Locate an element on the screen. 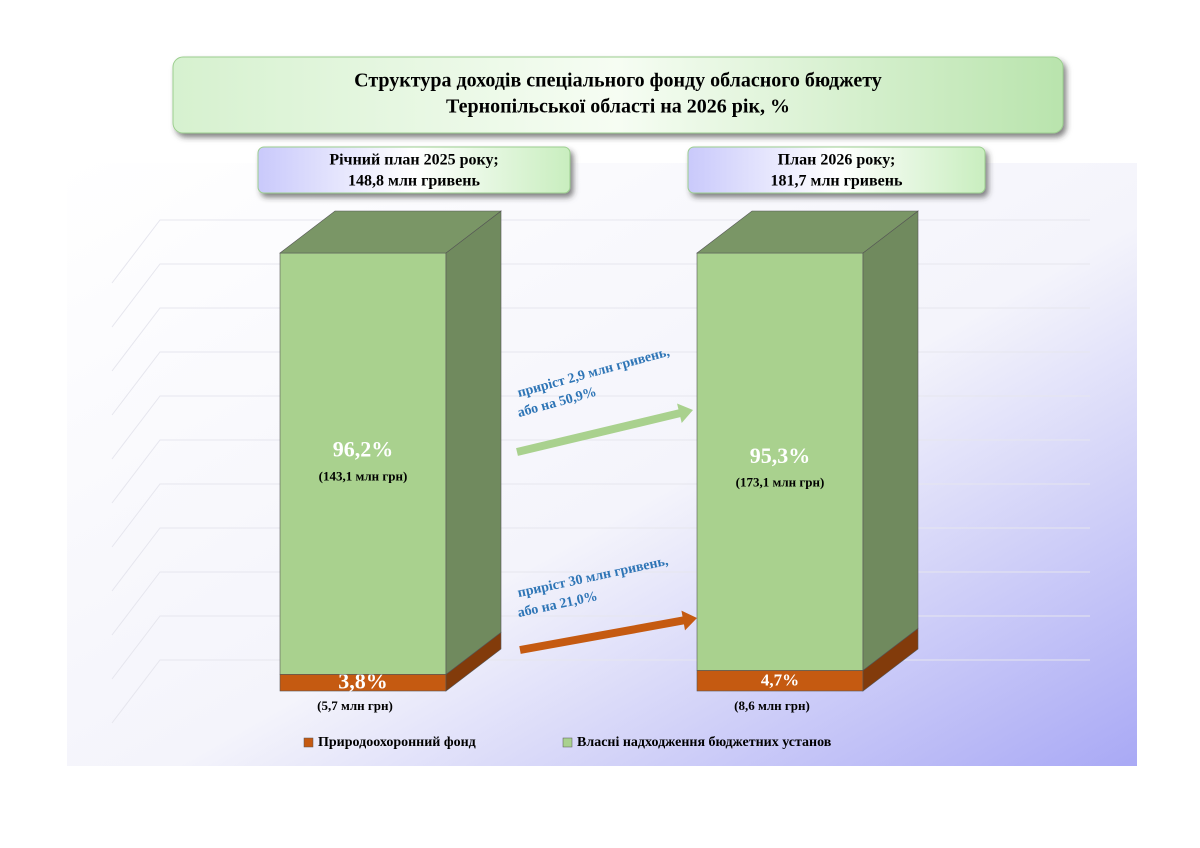  category-total: 181,7 млн гривень is located at coordinates (837, 181).